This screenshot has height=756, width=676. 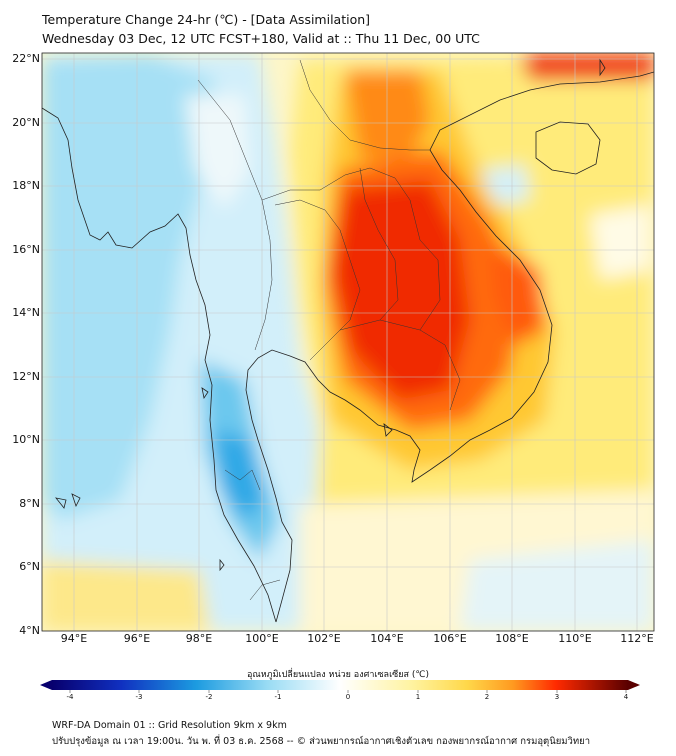 I want to click on lon-label: 98°E, so click(x=199, y=638).